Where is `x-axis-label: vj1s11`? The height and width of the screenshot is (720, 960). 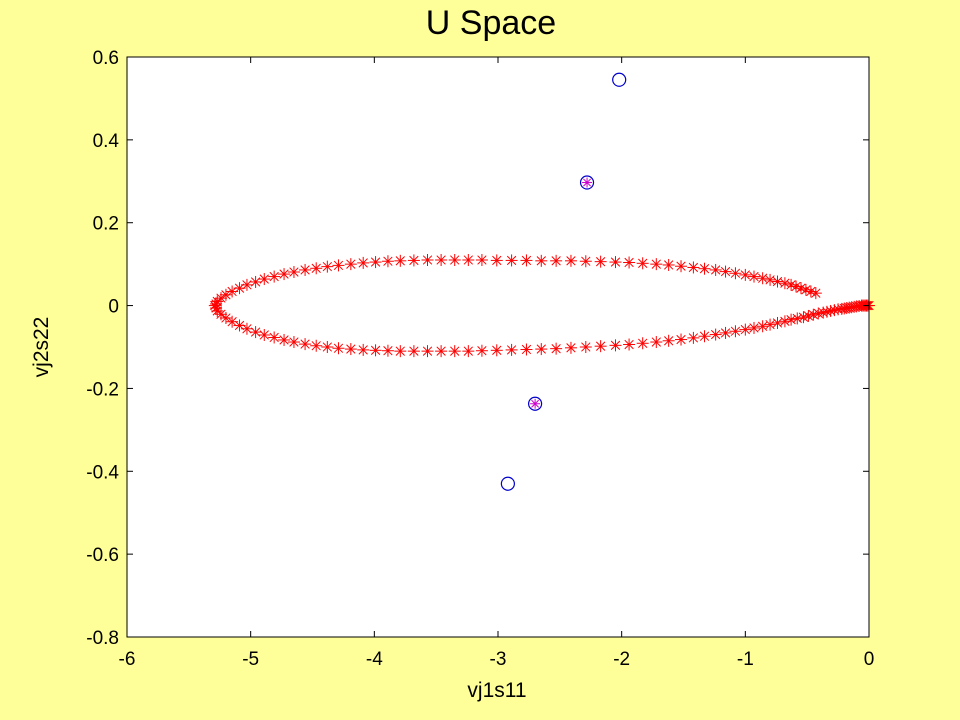 x-axis-label: vj1s11 is located at coordinates (496, 690).